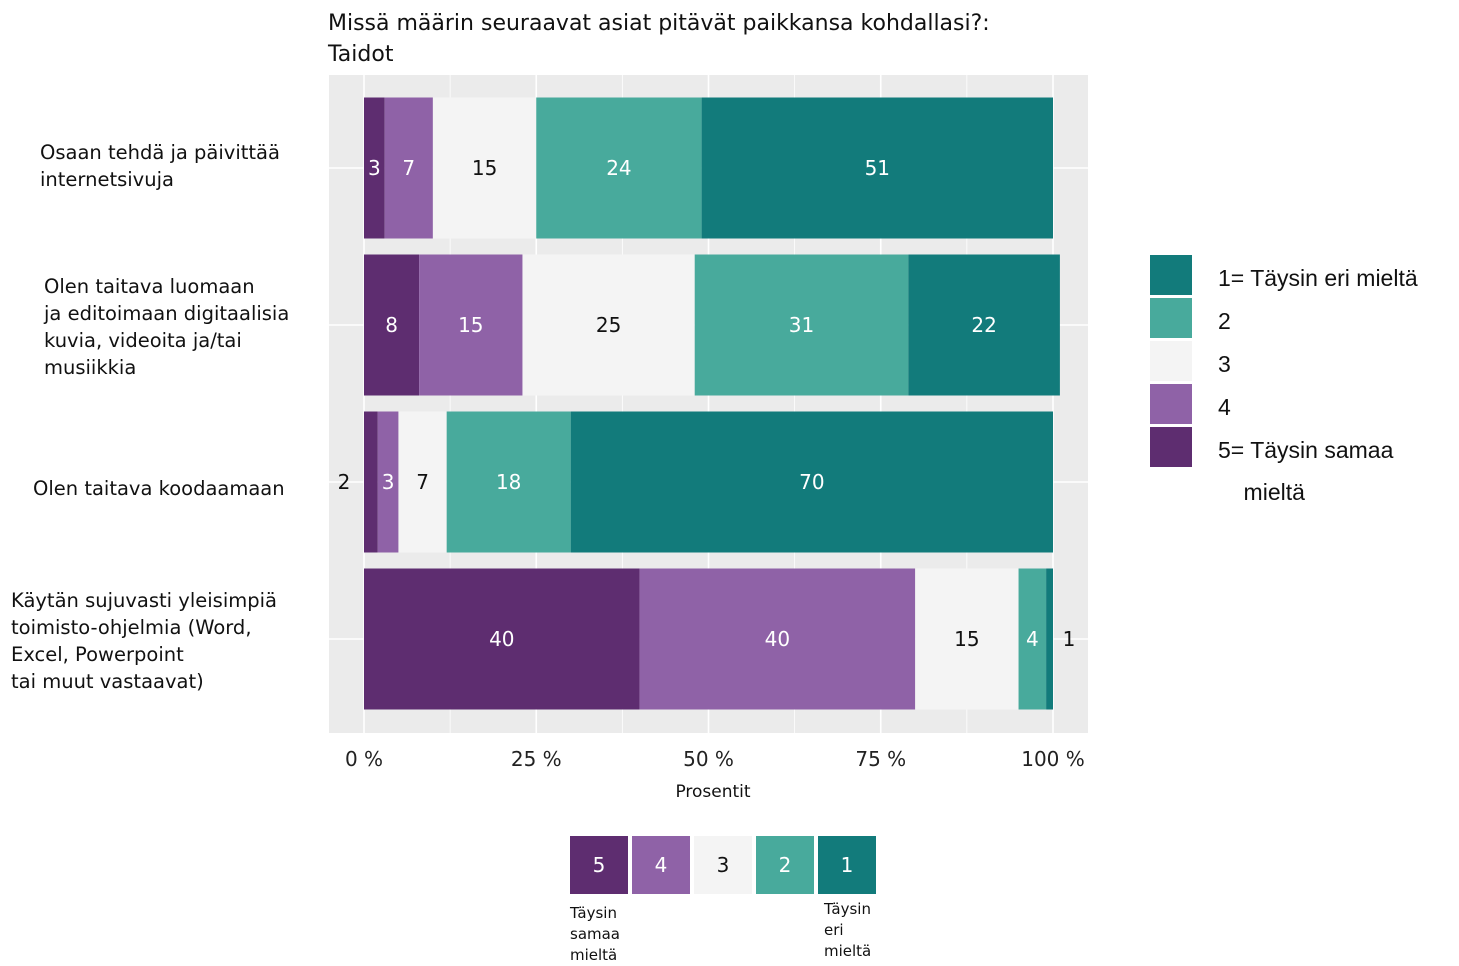 This screenshot has width=1459, height=966. What do you see at coordinates (1069, 639) in the screenshot?
I see `data-label: 1` at bounding box center [1069, 639].